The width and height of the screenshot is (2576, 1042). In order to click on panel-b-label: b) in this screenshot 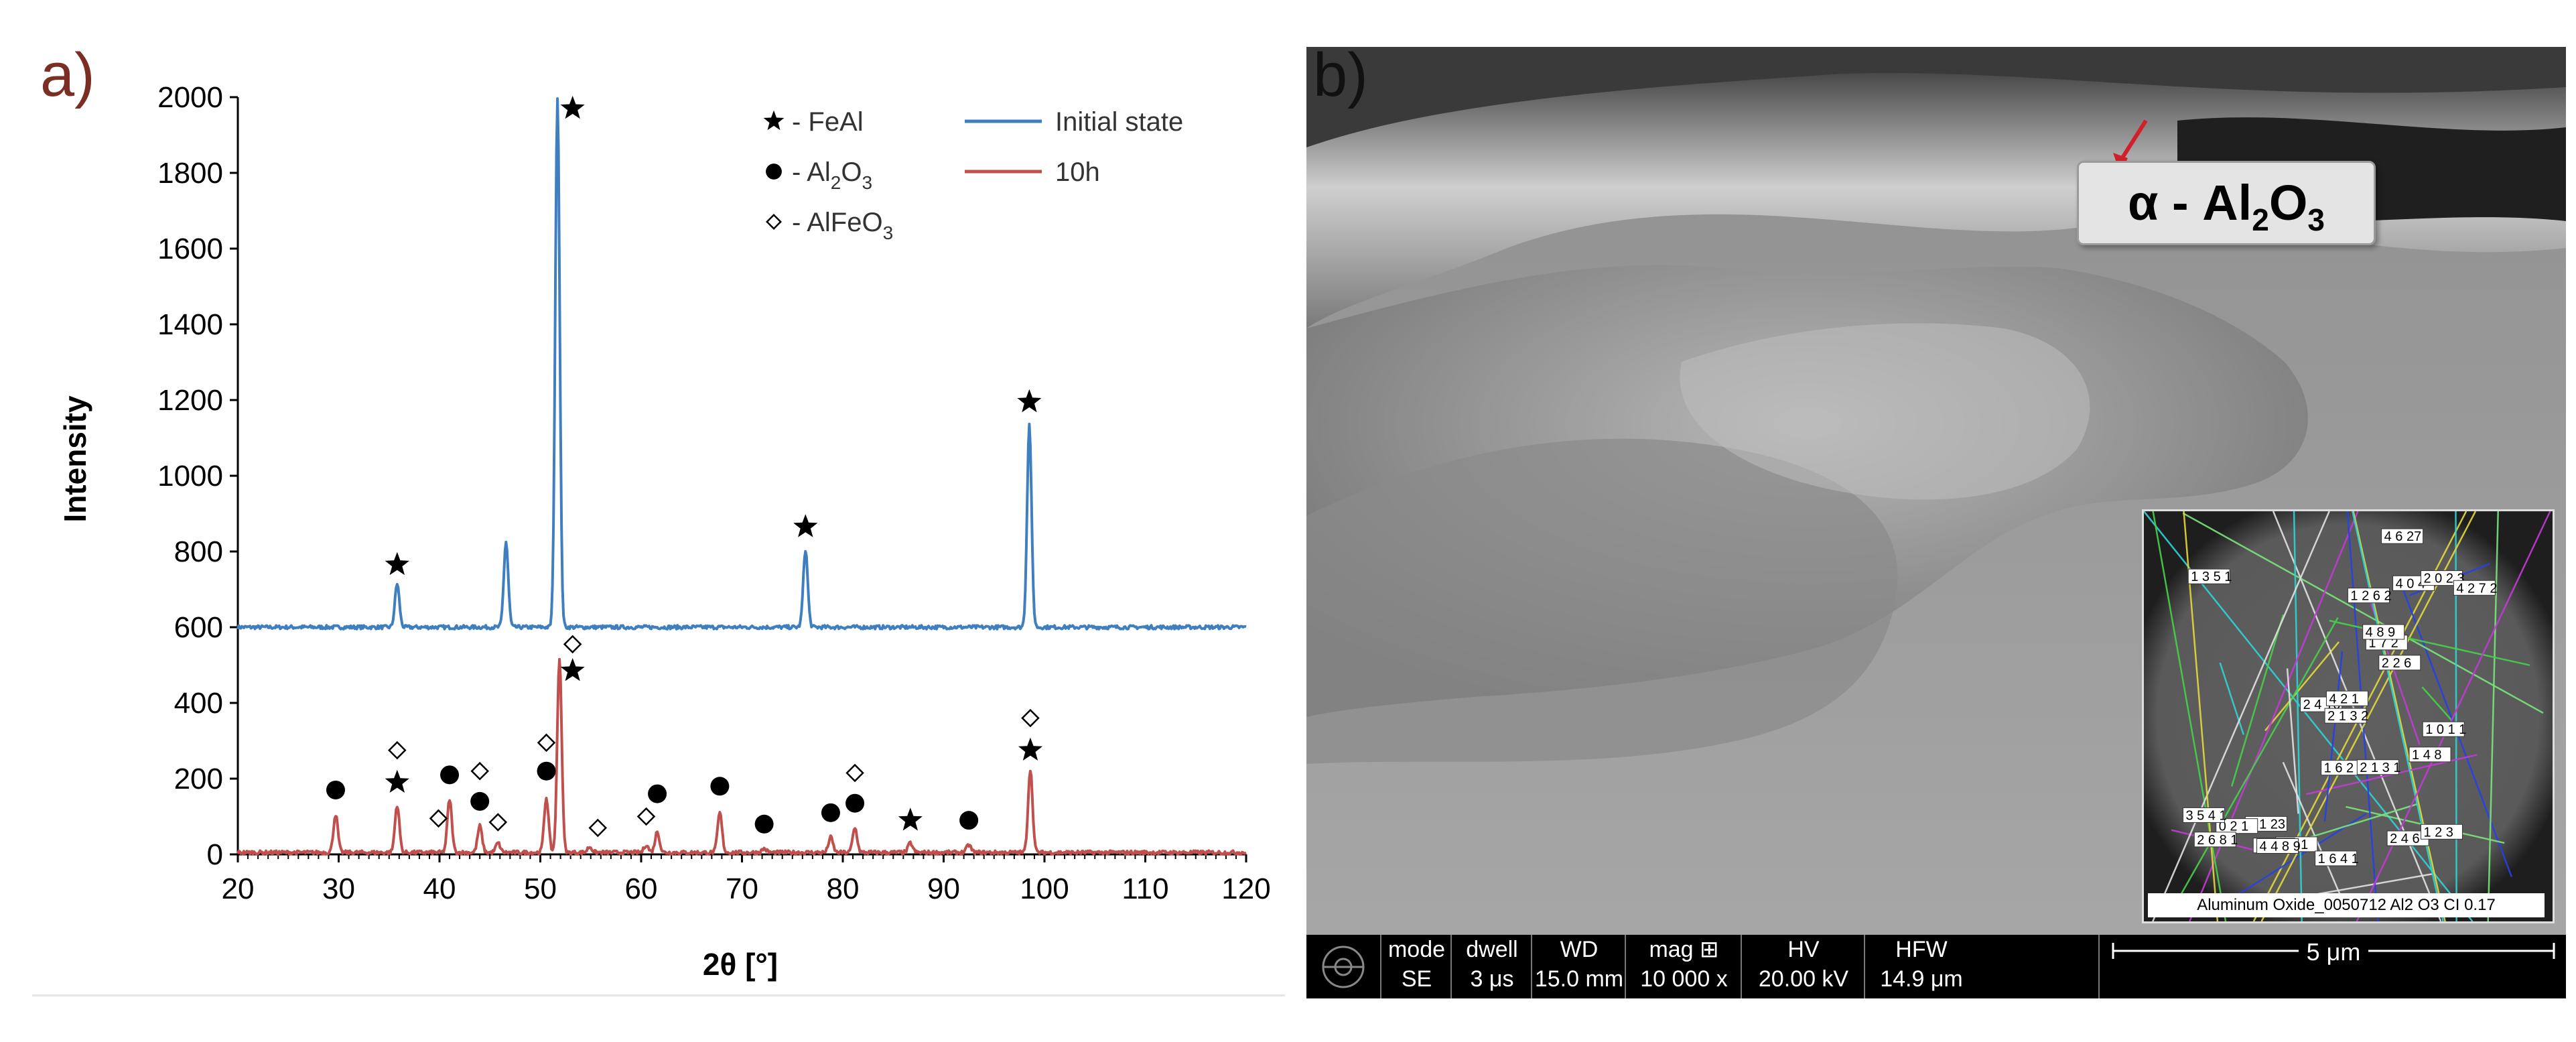, I will do `click(1340, 75)`.